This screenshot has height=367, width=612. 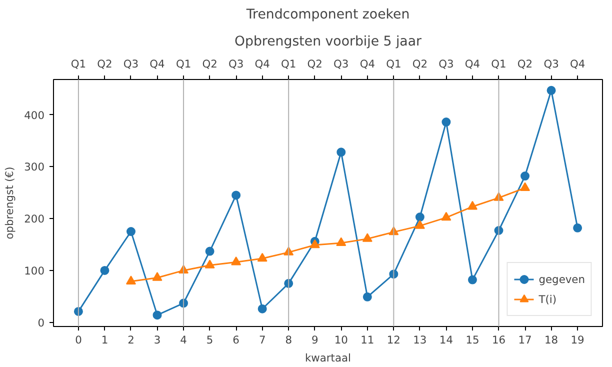 I want to click on y-tick-label: 100, so click(x=34, y=271).